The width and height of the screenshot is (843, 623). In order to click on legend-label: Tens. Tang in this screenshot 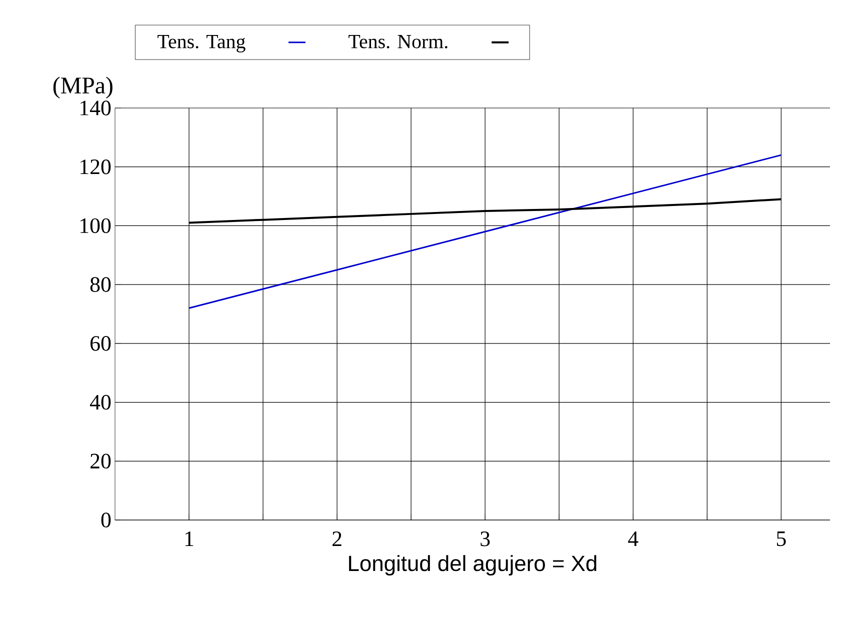, I will do `click(202, 43)`.